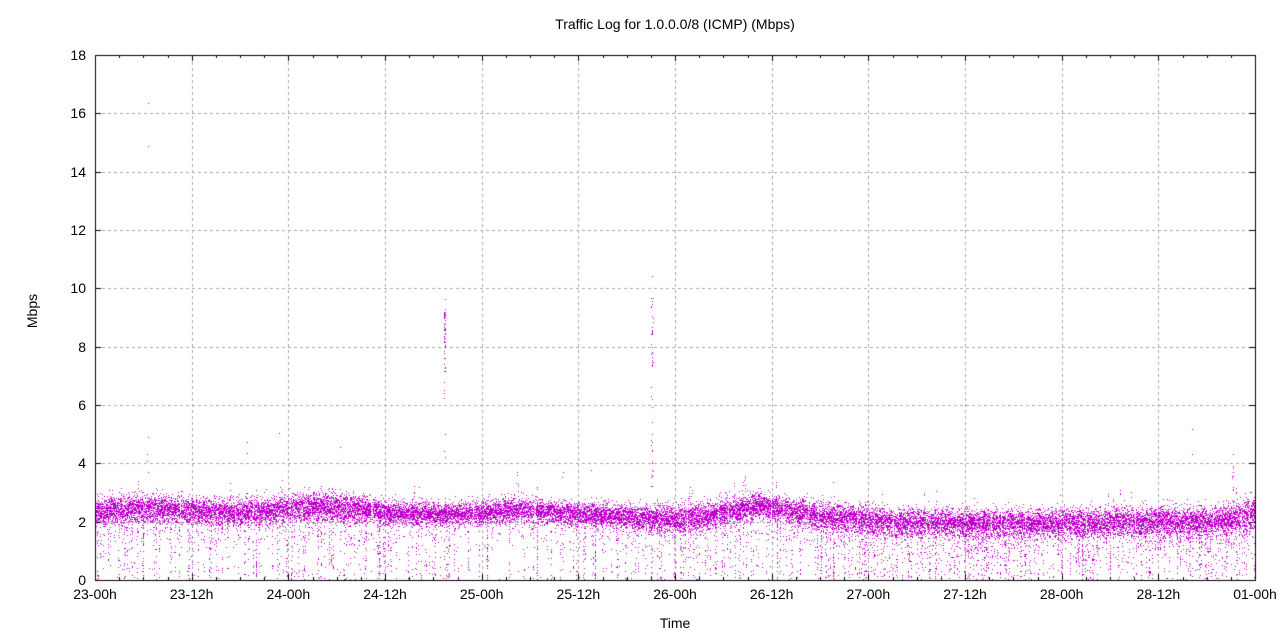 Image resolution: width=1280 pixels, height=640 pixels. Describe the element at coordinates (675, 24) in the screenshot. I see `chart-title: Traffic Log for 1.0.0.0/8 (ICMP) (Mbps)` at that location.